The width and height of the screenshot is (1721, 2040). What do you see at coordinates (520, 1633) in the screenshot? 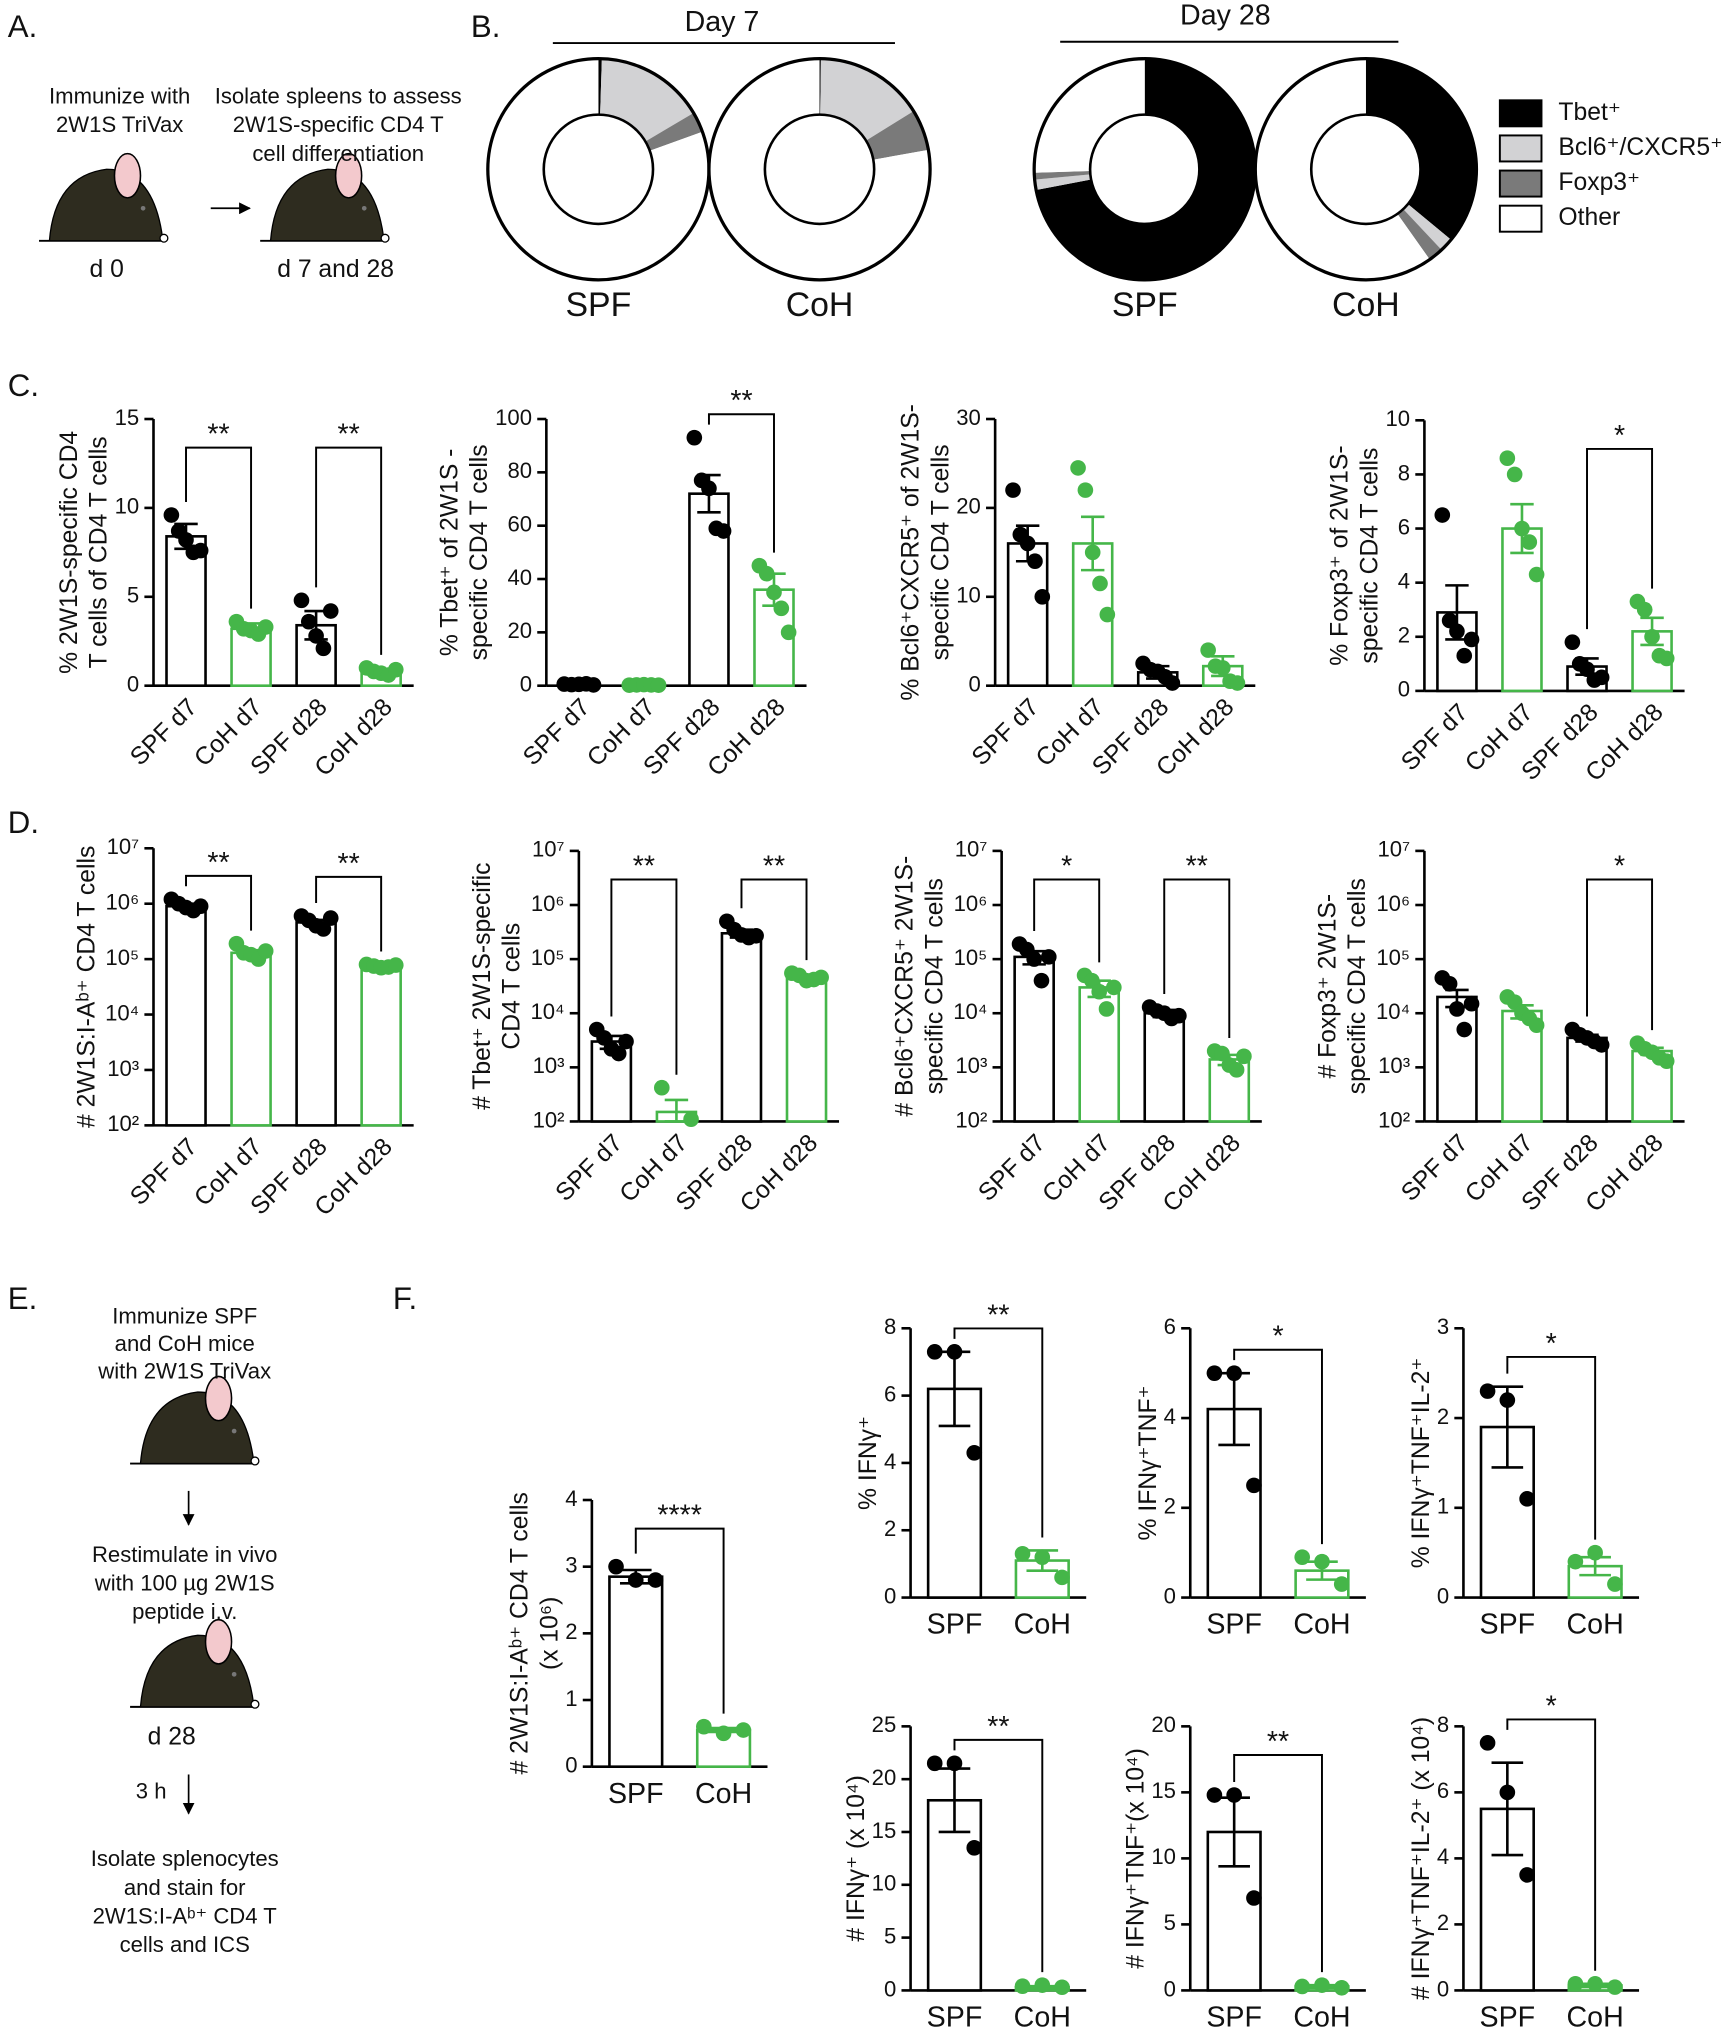
I see `y-axis-label: # 2W1S:I-Aᵇ⁺ CD4 T cells` at bounding box center [520, 1633].